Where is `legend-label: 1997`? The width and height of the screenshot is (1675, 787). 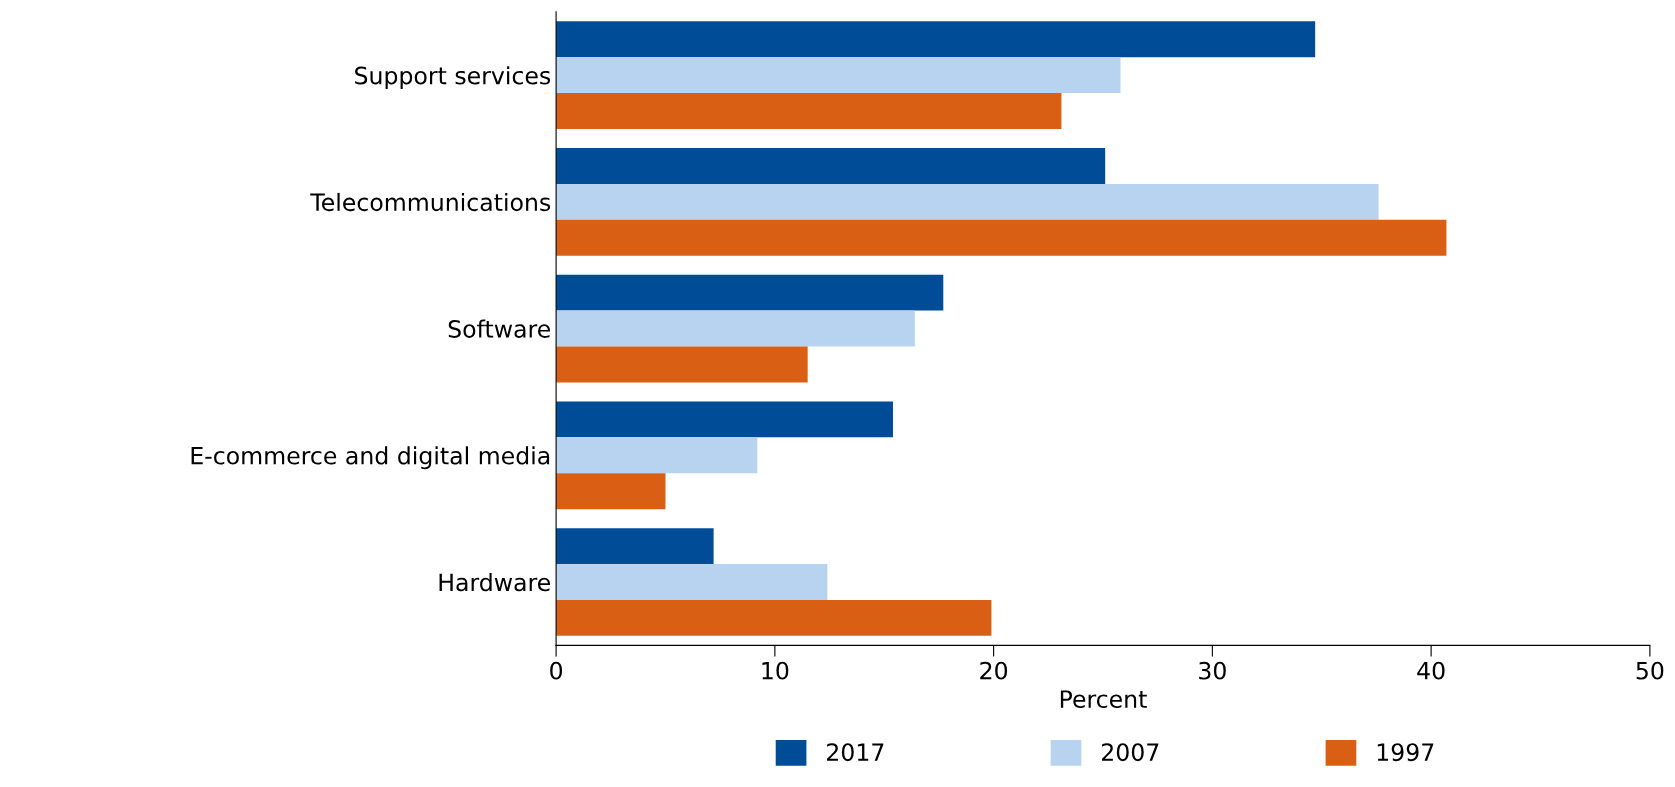 legend-label: 1997 is located at coordinates (1405, 752).